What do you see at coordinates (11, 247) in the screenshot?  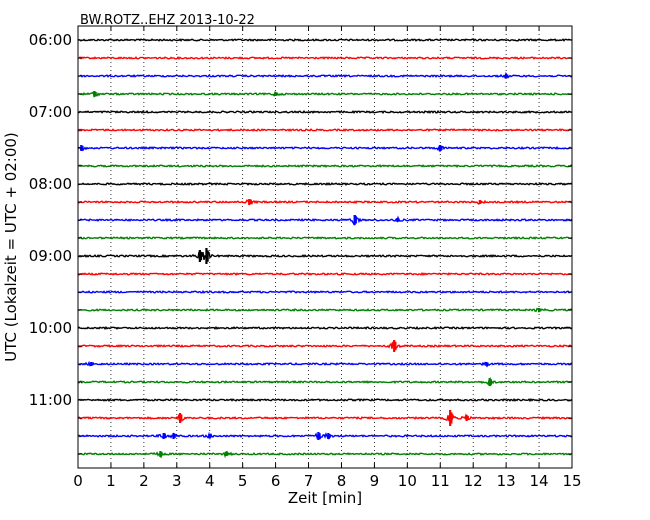 I see `y-axis-label: UTC (Lokalzeit = UTC + 02:00)` at bounding box center [11, 247].